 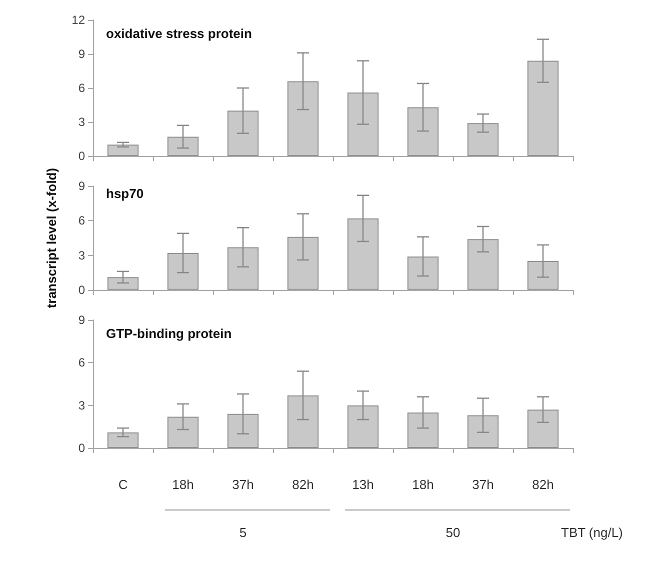 I want to click on chart-title: hsp70, so click(x=125, y=193).